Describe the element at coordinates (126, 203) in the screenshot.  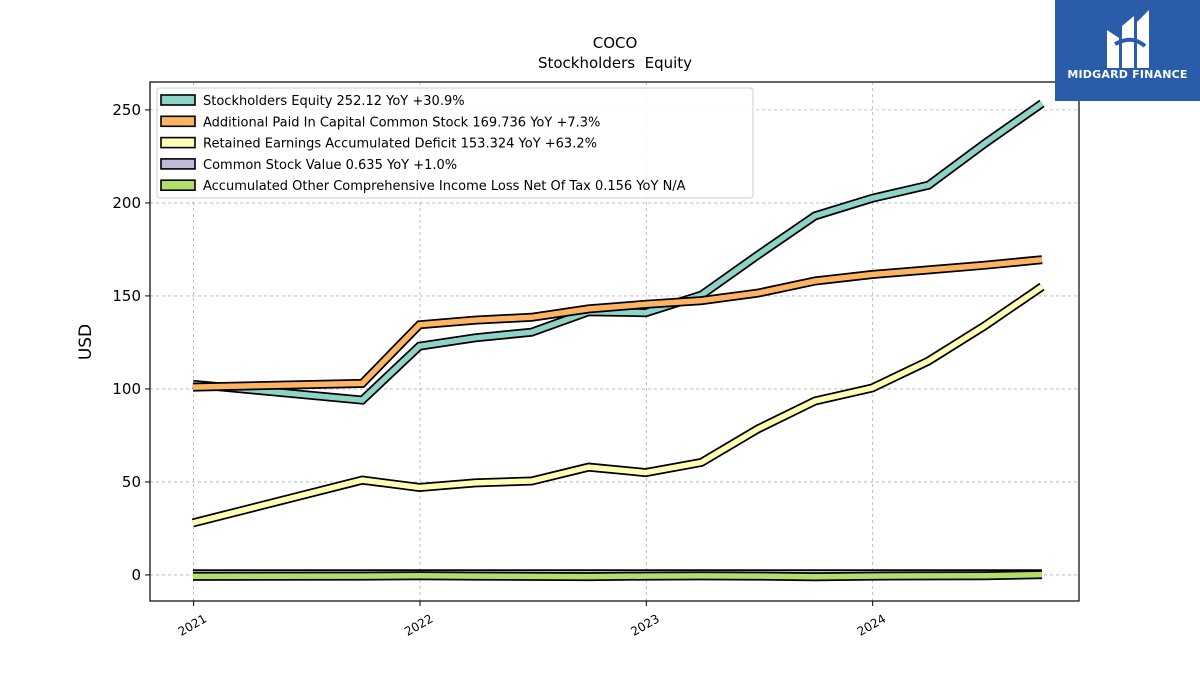
I see `y-tick-label: 200` at that location.